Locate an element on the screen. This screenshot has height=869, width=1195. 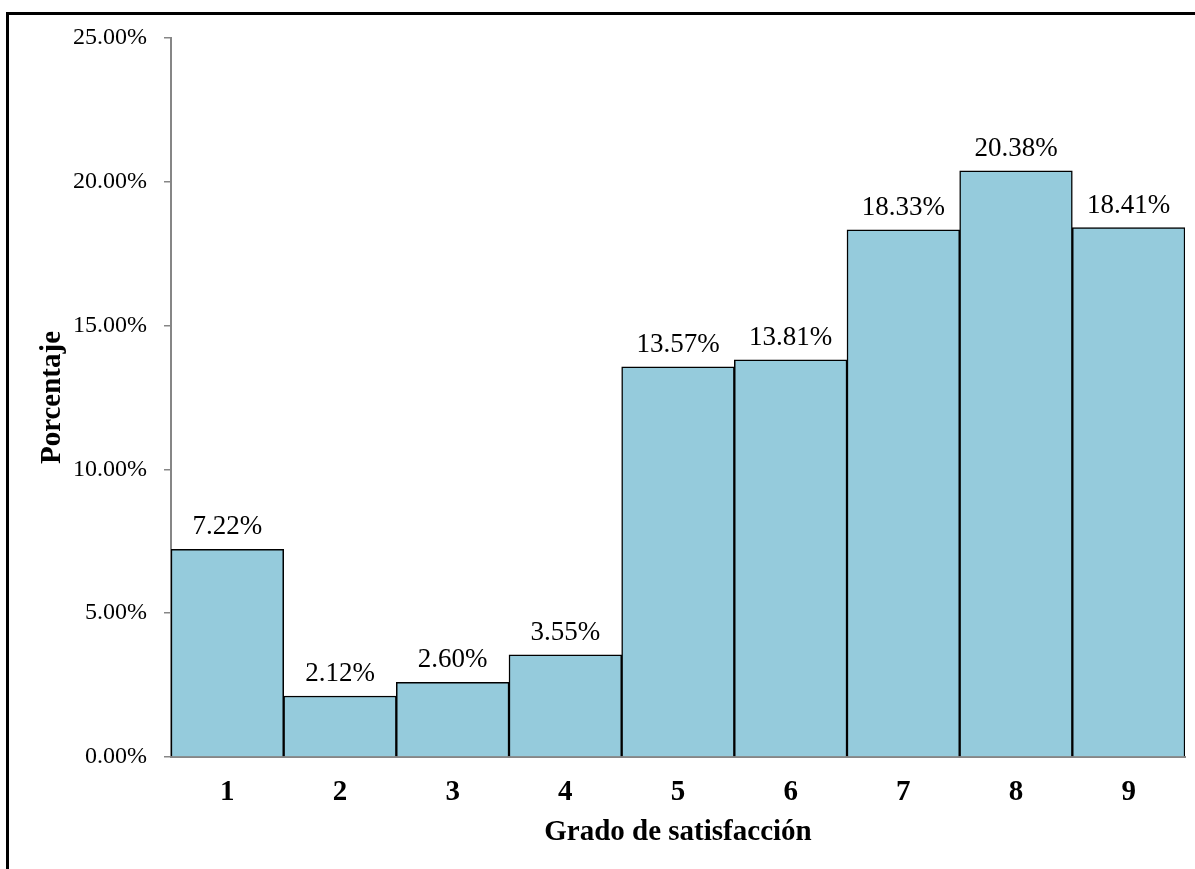
x-tick-label: 1 is located at coordinates (227, 790).